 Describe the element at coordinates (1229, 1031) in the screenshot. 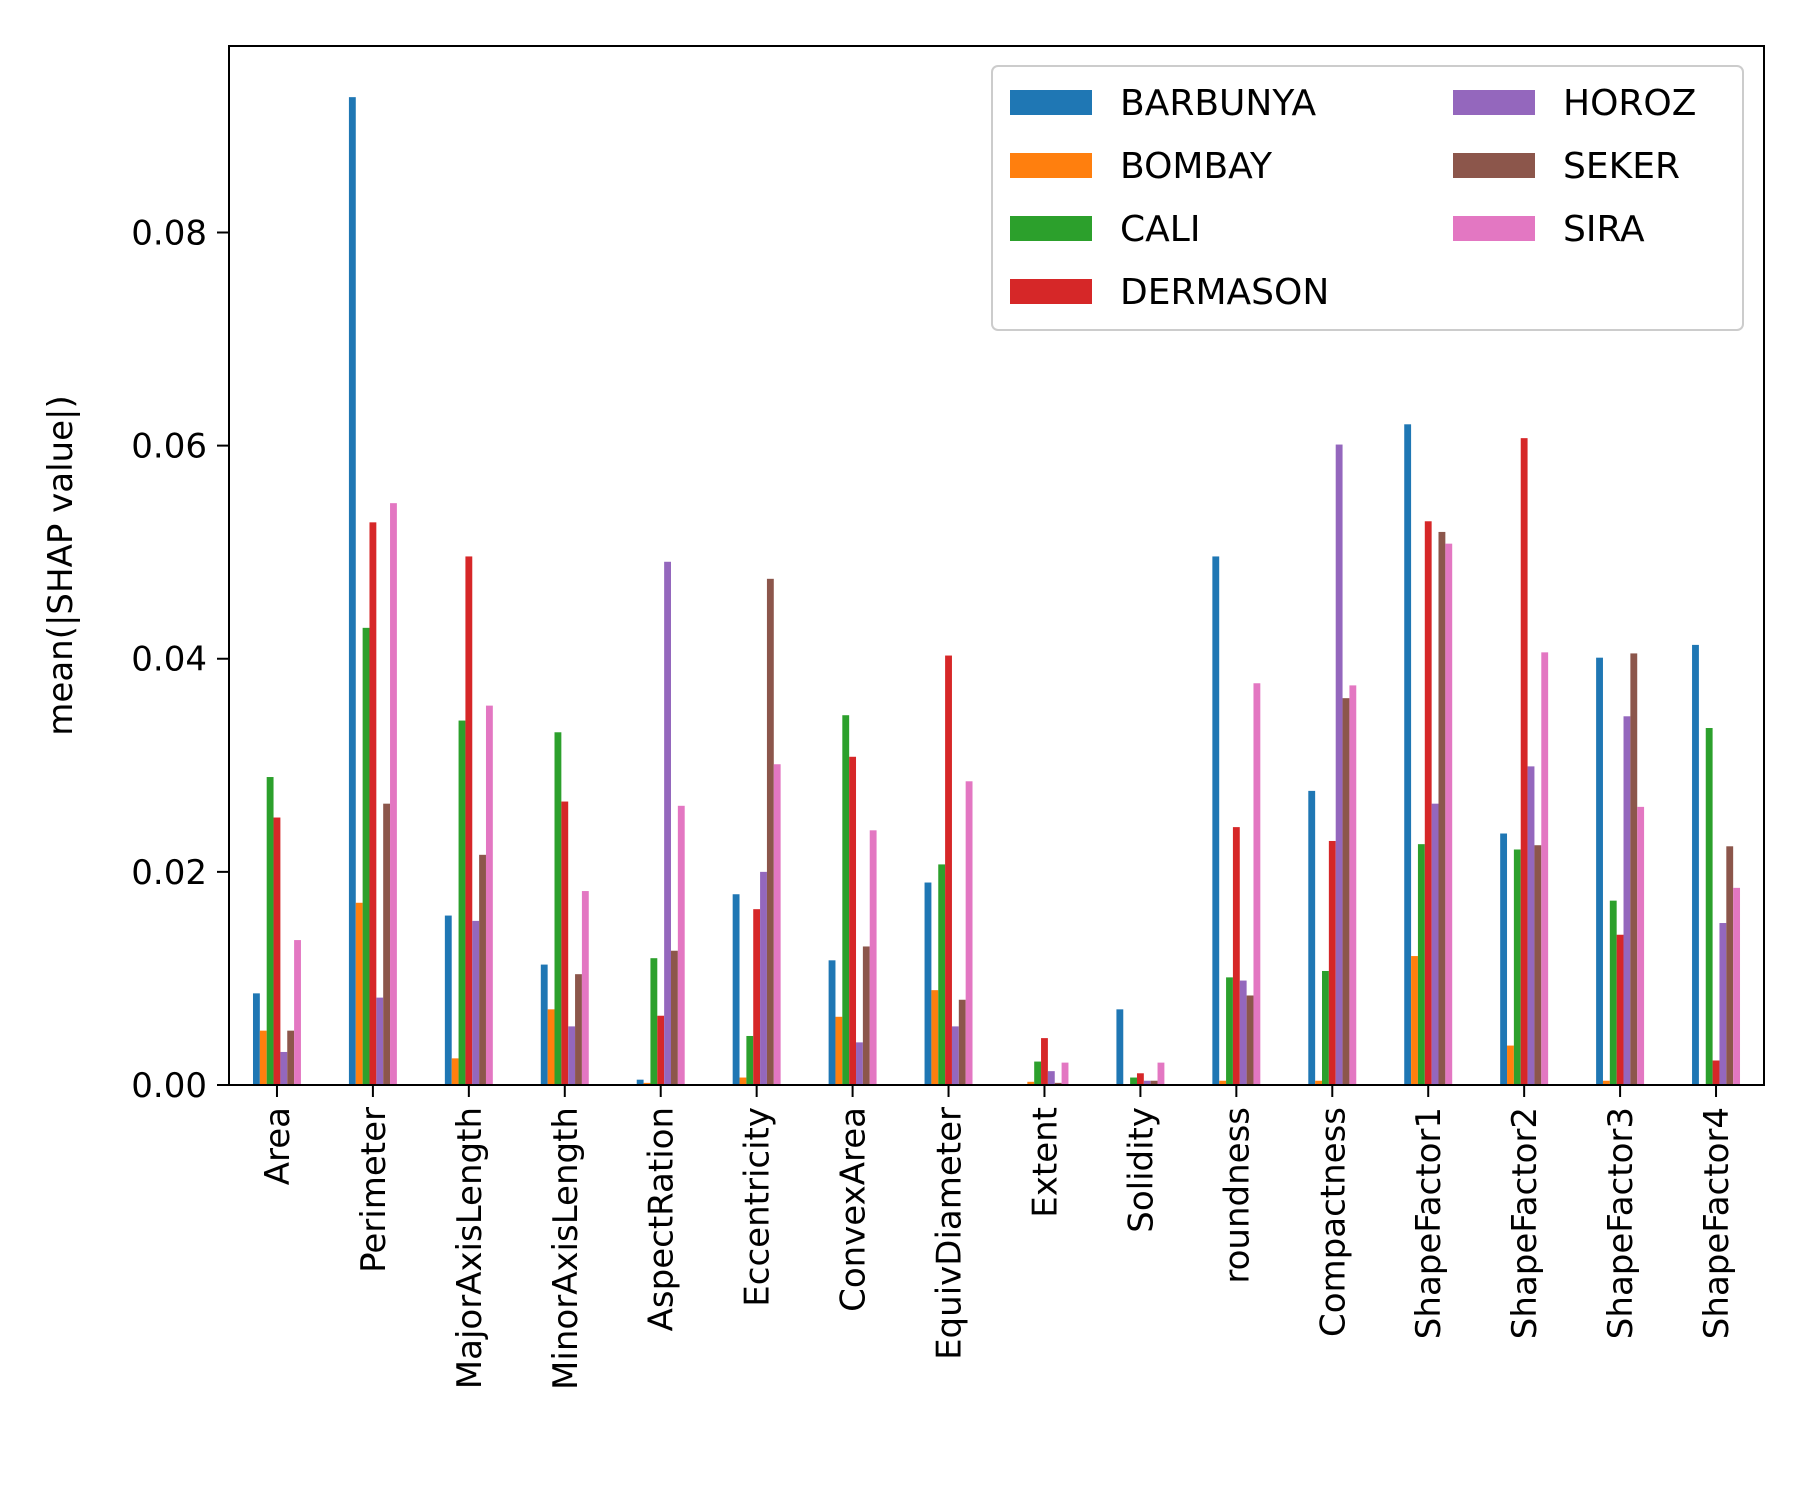

I see `bar-cali-roundness` at that location.